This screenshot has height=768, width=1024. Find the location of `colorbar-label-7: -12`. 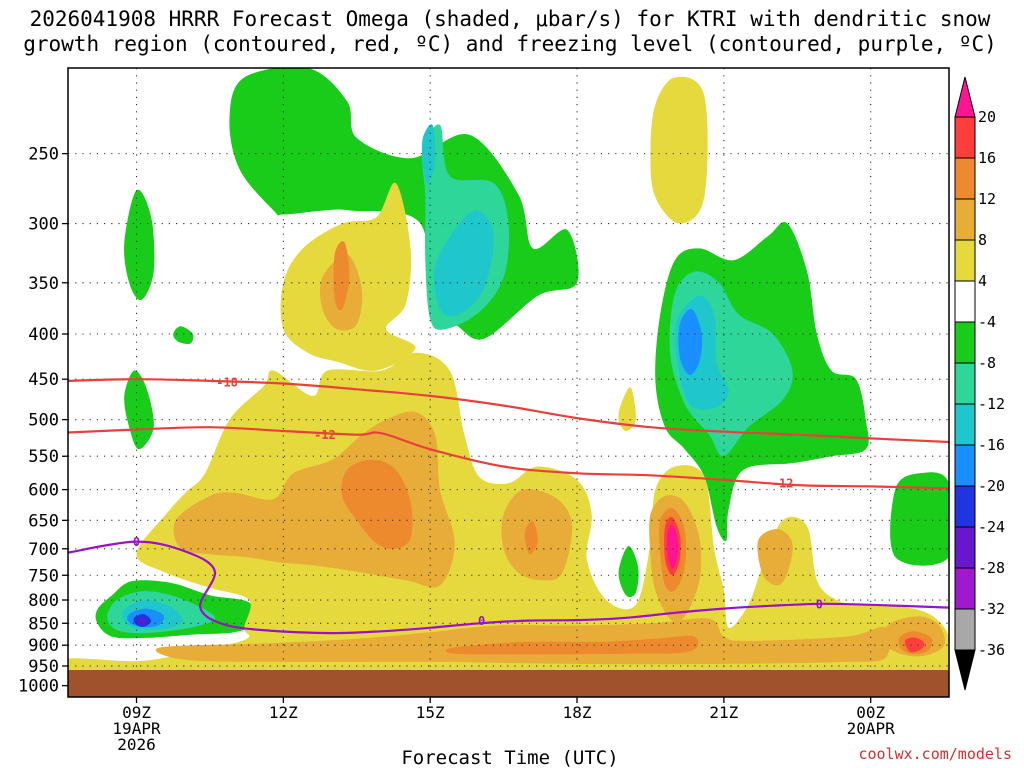

colorbar-label-7: -12 is located at coordinates (991, 404).